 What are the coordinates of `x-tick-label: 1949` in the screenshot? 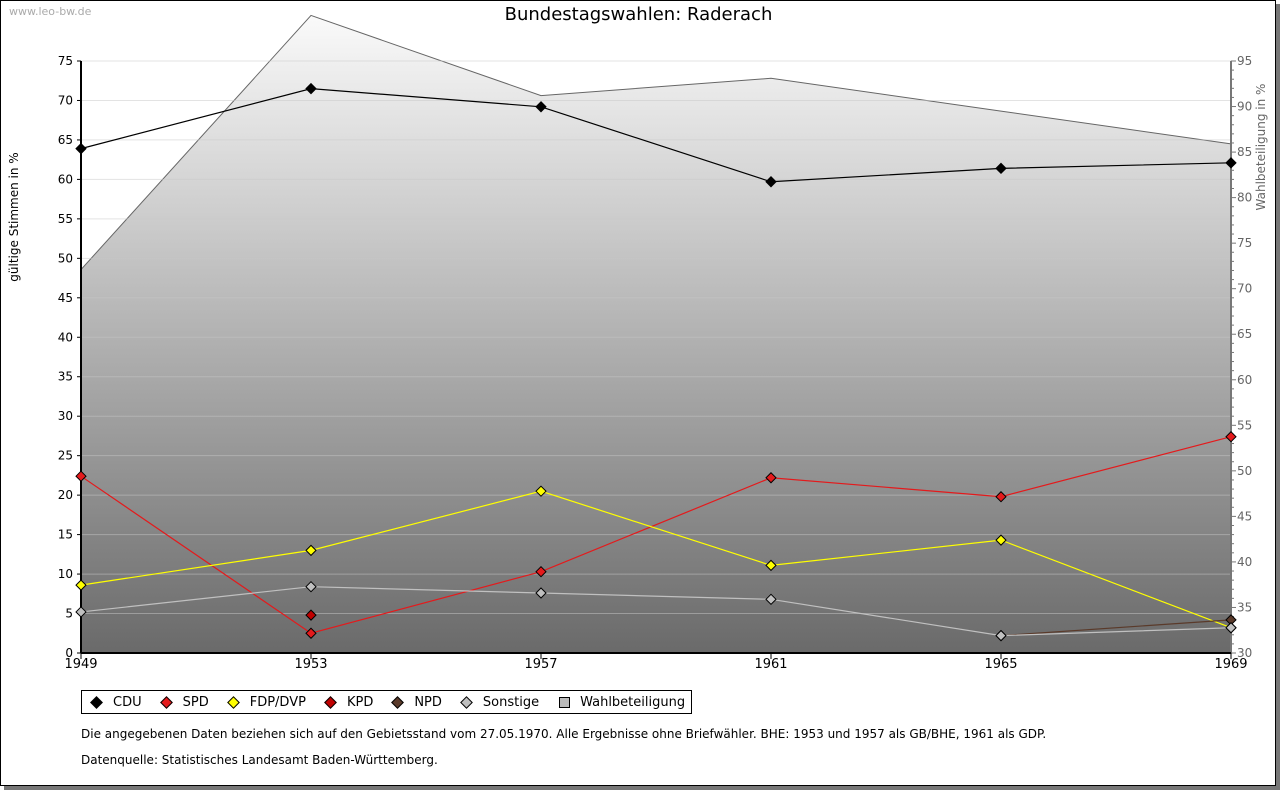 It's located at (80, 664).